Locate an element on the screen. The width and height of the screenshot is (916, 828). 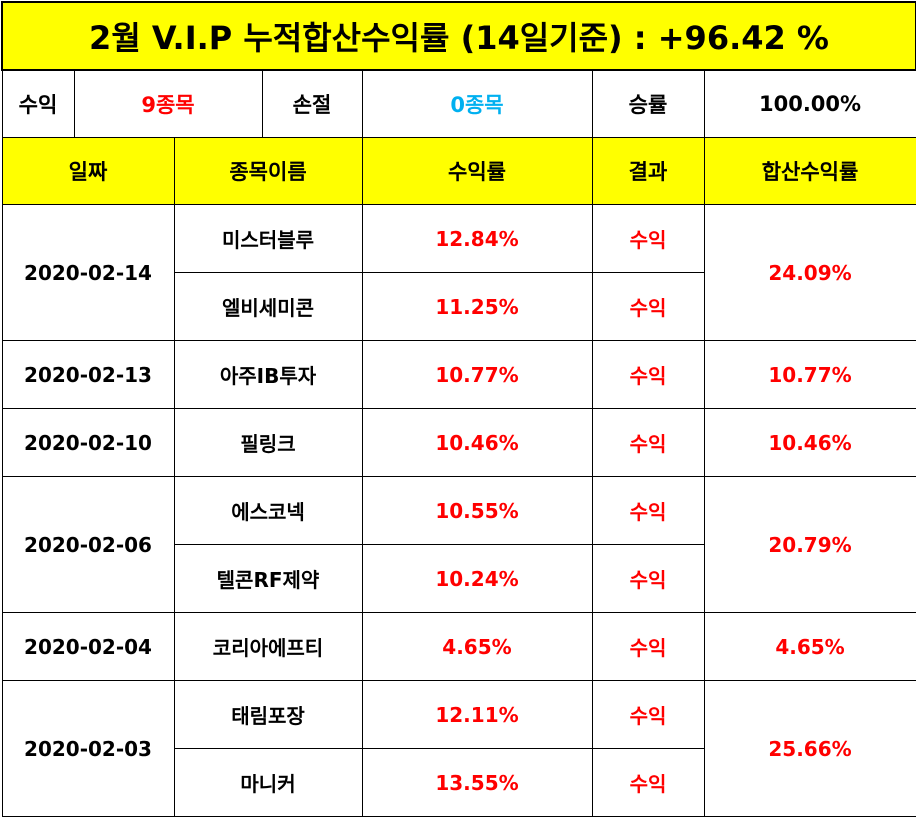
stock-name: 텔콘RF제약 is located at coordinates (268, 578).